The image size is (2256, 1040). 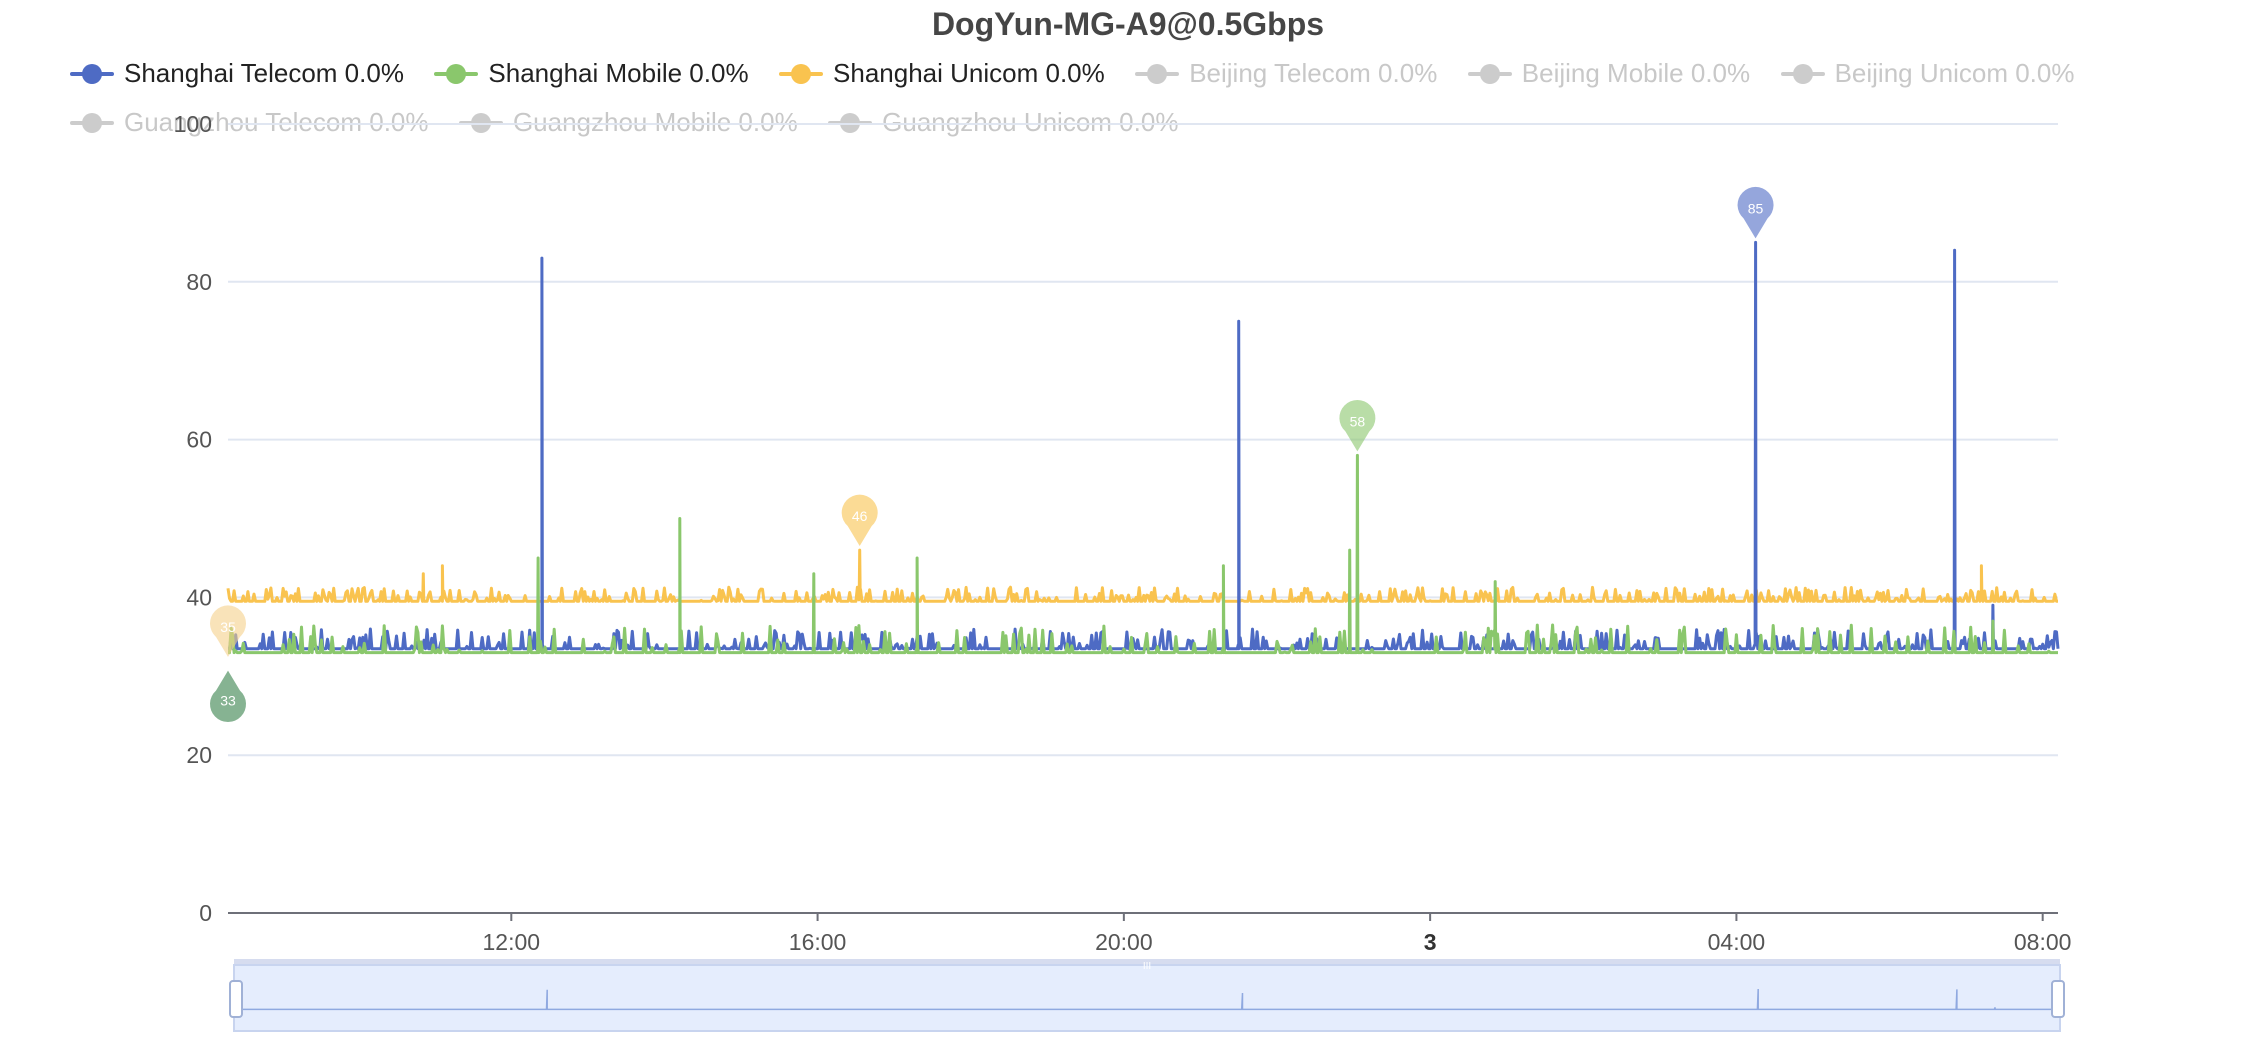 I want to click on value-marker: 85, so click(x=1755, y=212).